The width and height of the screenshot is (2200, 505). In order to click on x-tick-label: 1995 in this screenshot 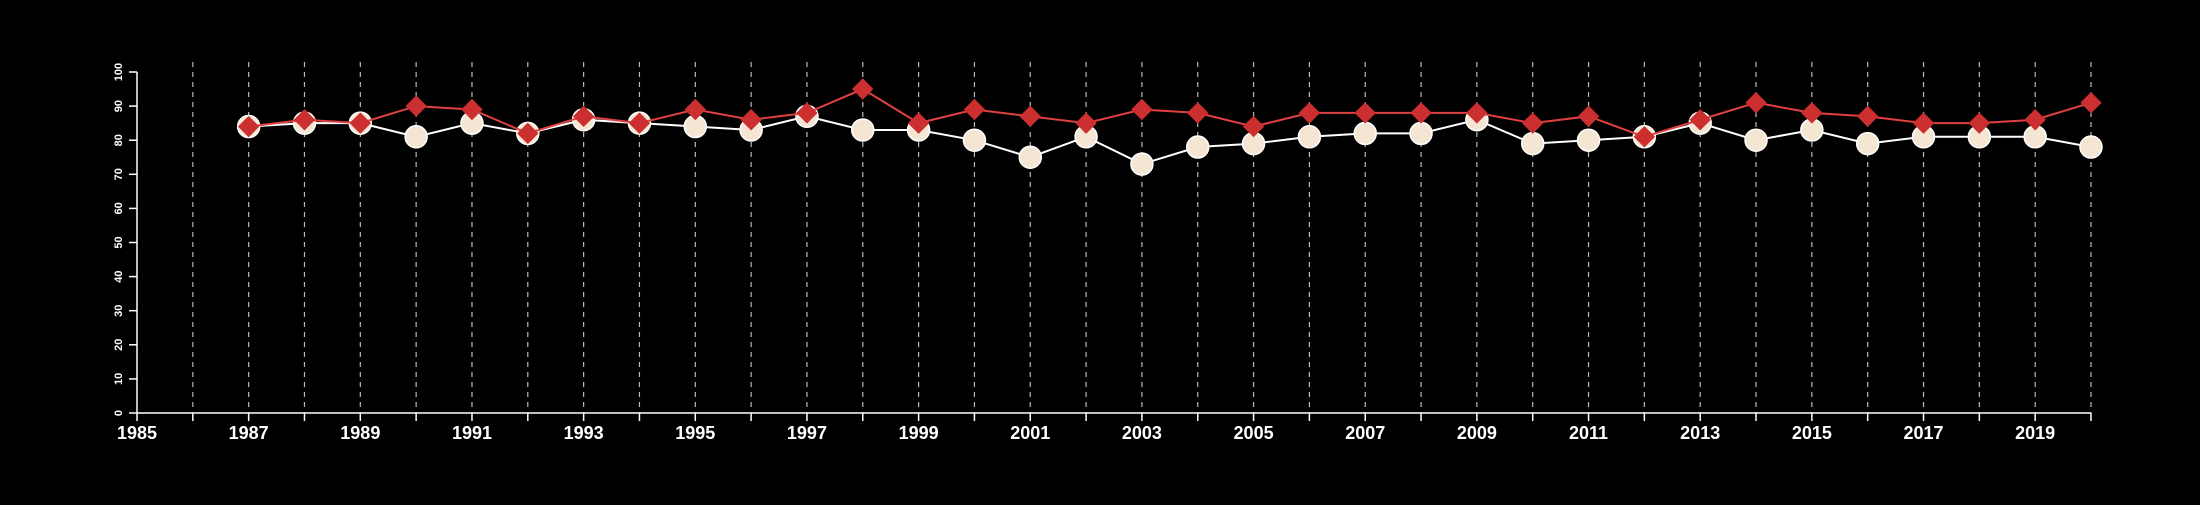, I will do `click(695, 433)`.